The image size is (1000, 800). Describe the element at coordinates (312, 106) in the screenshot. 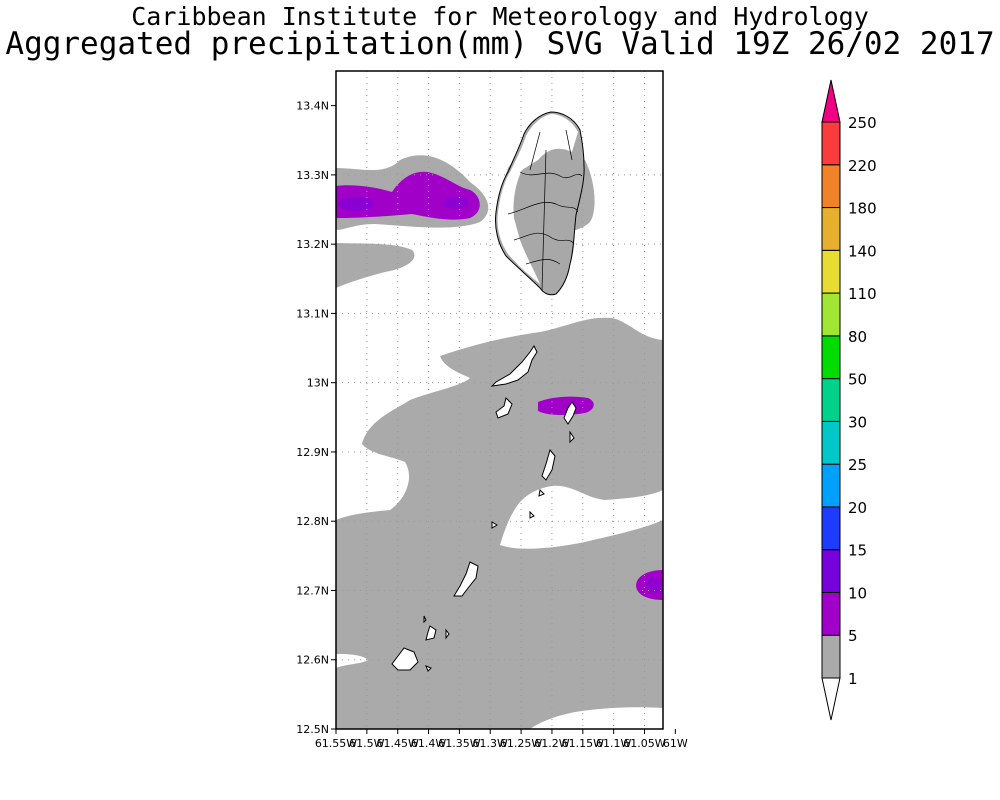

I see `lat-tick-label: 13.4N` at that location.